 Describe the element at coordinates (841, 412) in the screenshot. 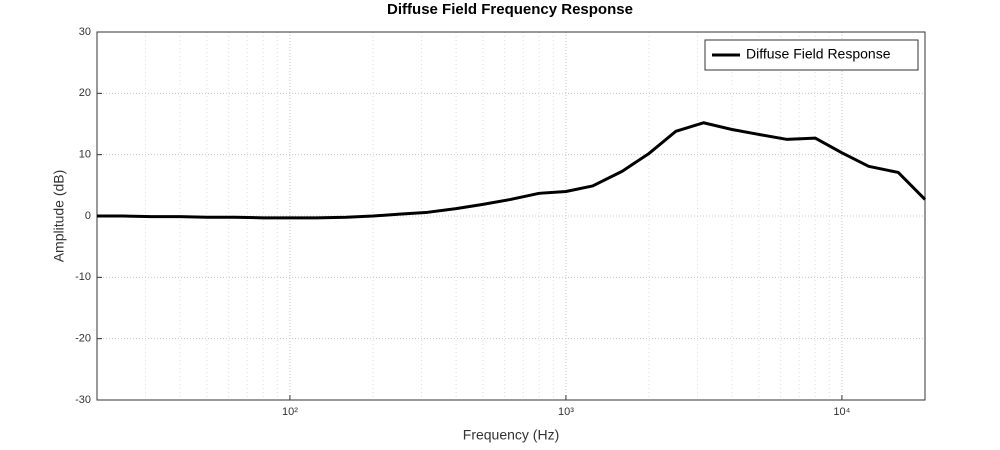

I see `x-tick-label: 10⁴` at that location.